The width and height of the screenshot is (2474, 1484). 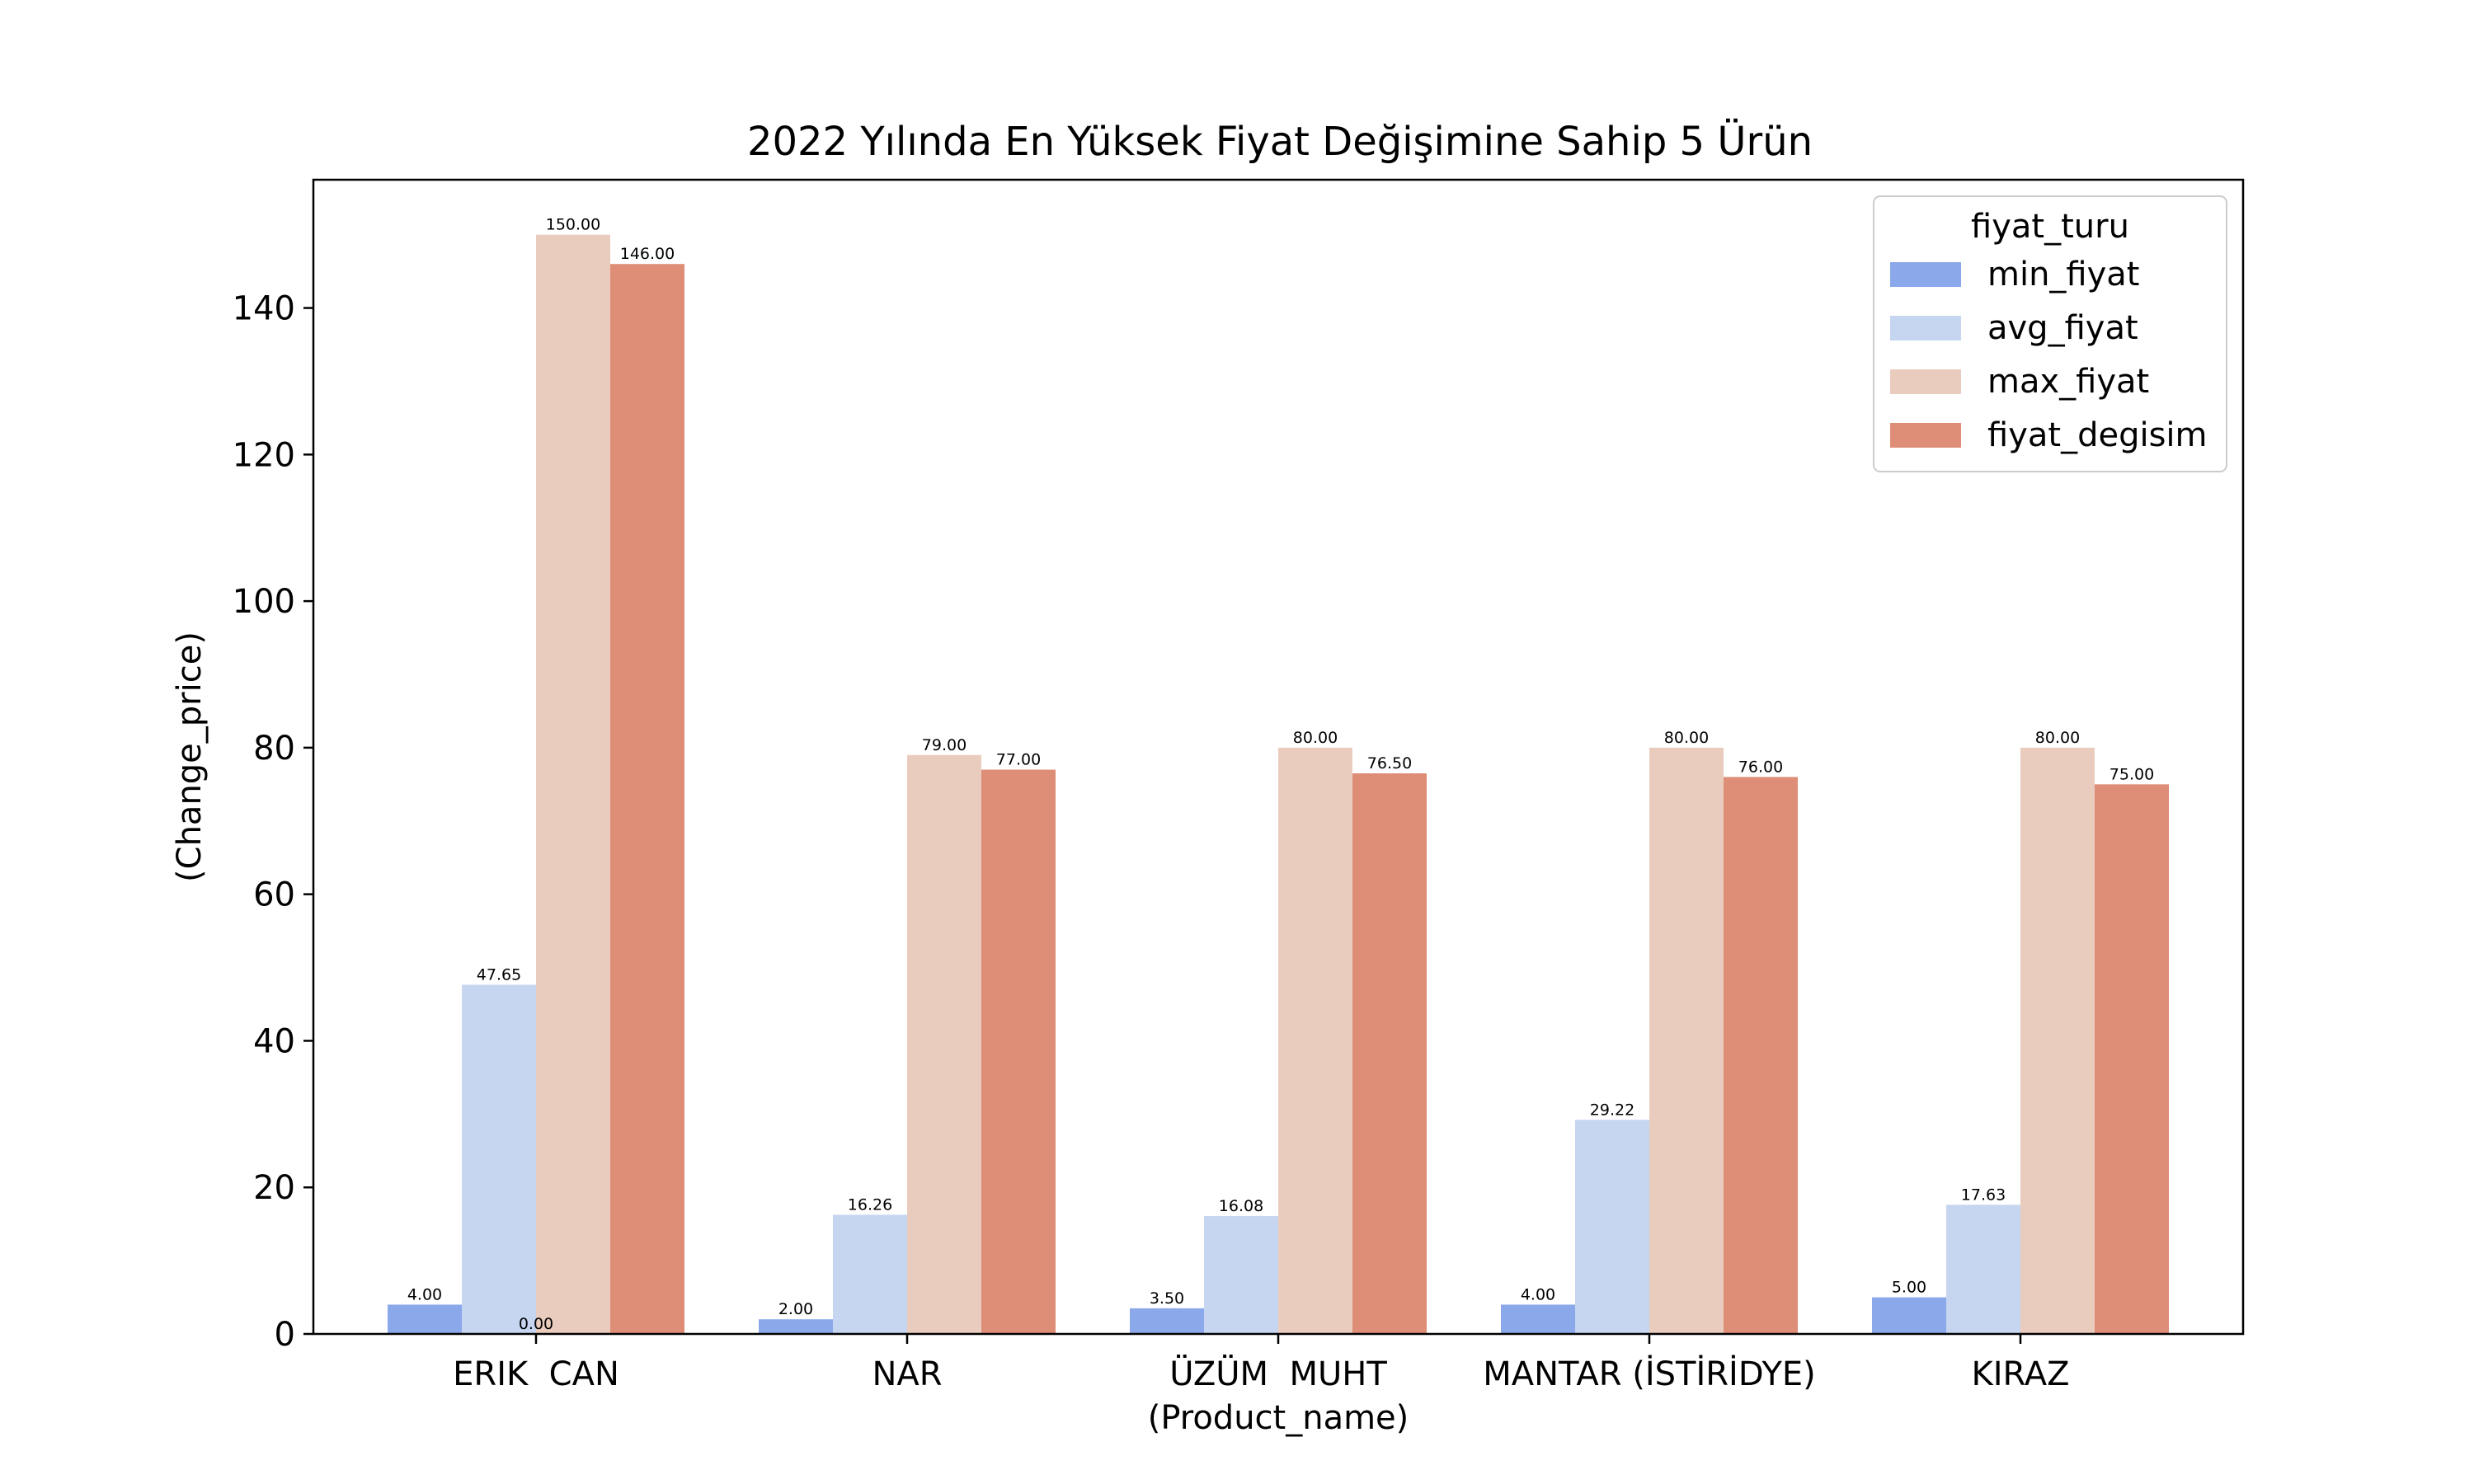 What do you see at coordinates (1909, 1288) in the screenshot?
I see `data-label-min_fiyat-4: 5.00` at bounding box center [1909, 1288].